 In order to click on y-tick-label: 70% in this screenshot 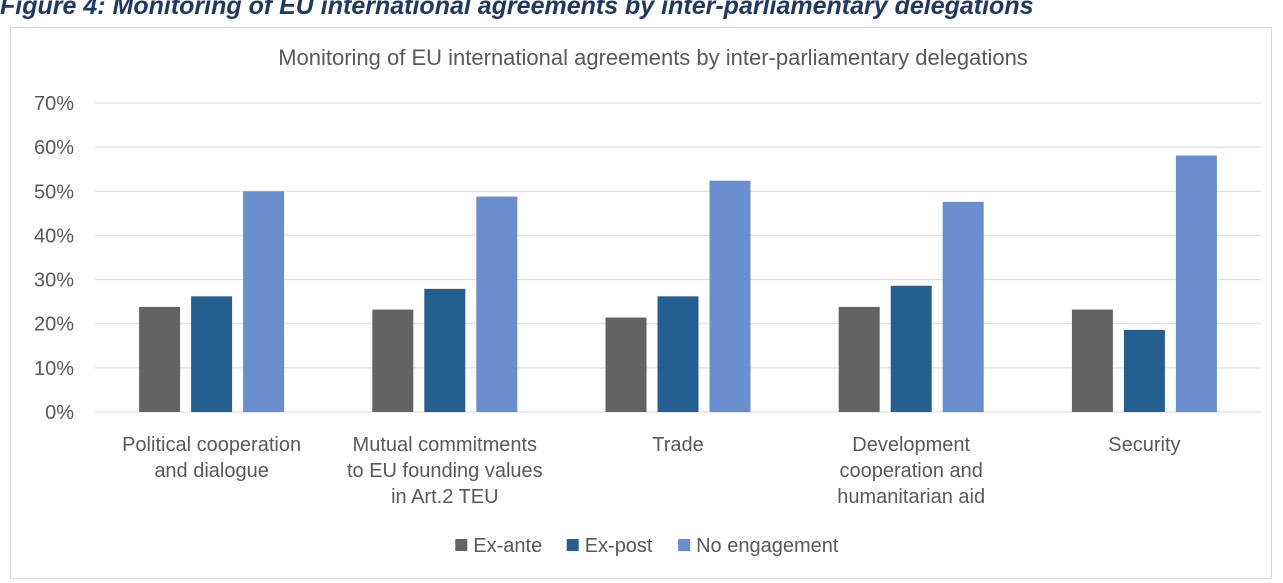, I will do `click(54, 104)`.